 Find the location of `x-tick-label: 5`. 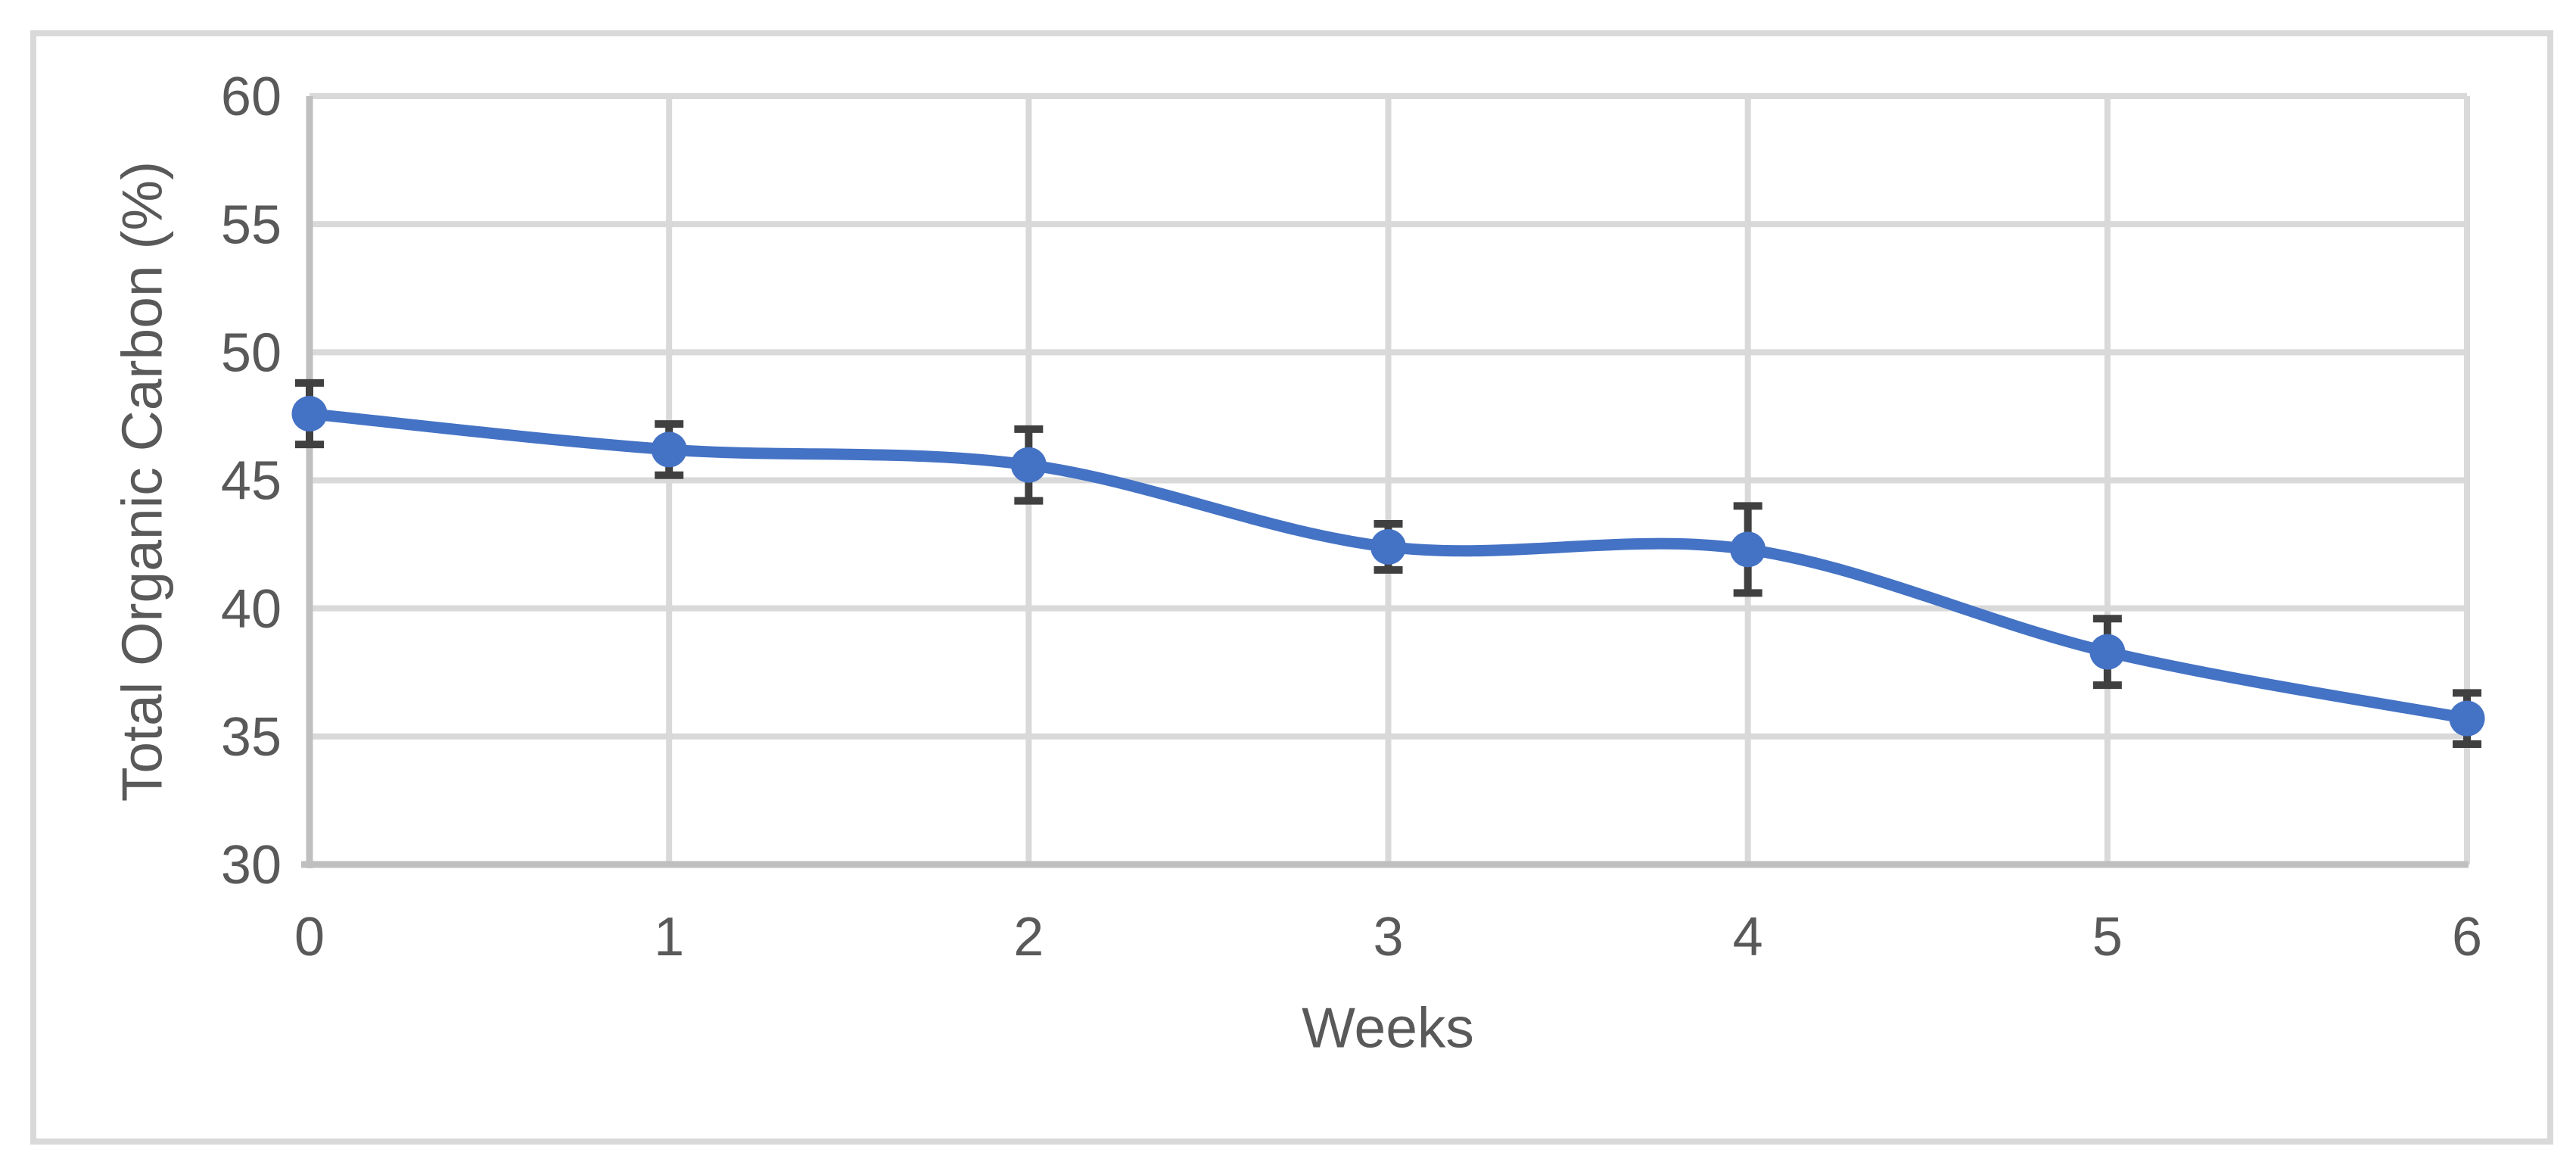

x-tick-label: 5 is located at coordinates (2107, 937).